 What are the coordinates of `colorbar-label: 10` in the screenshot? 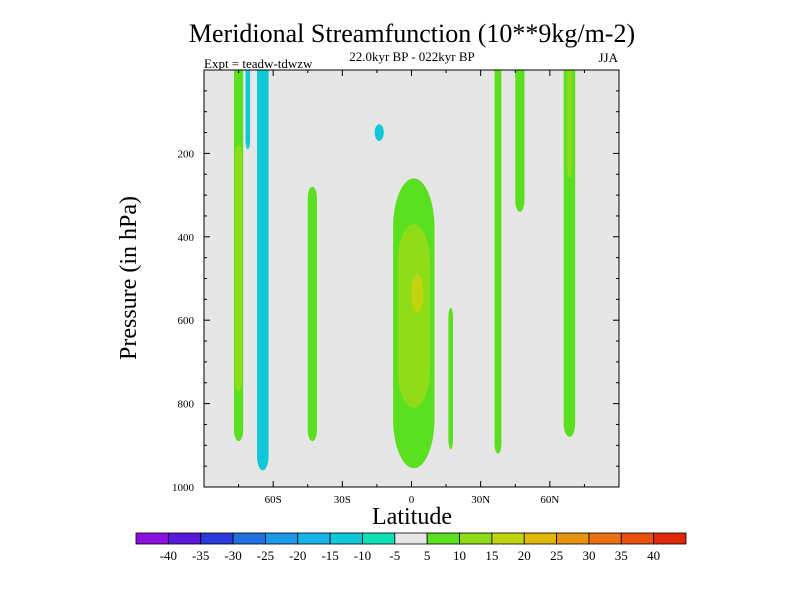 It's located at (459, 555).